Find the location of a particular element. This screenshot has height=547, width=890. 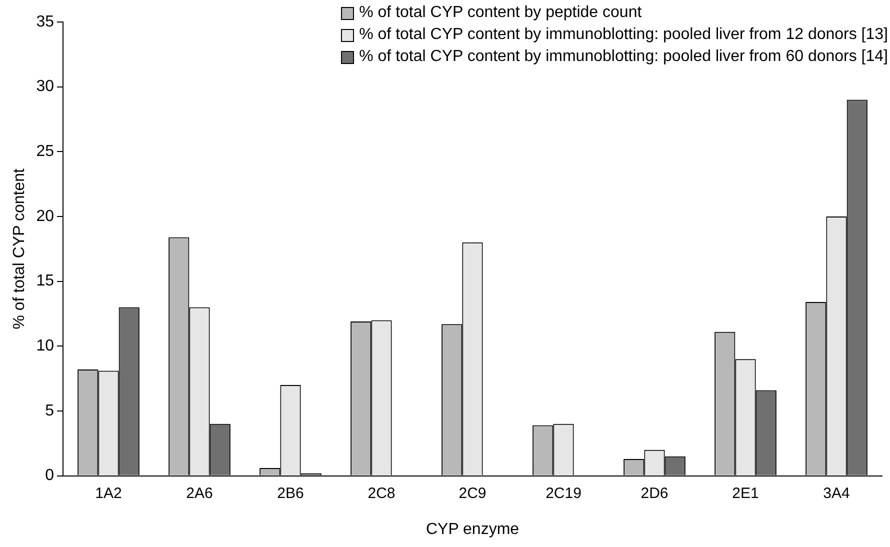

x-tick-label: 2C9 is located at coordinates (472, 493).